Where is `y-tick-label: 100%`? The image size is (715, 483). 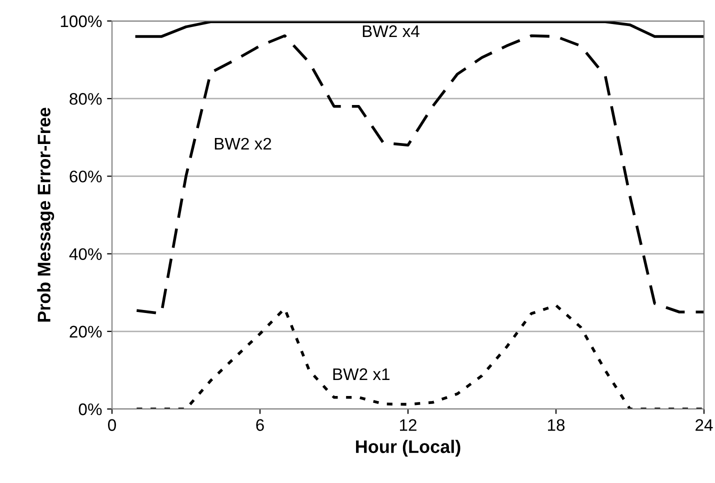 y-tick-label: 100% is located at coordinates (81, 21).